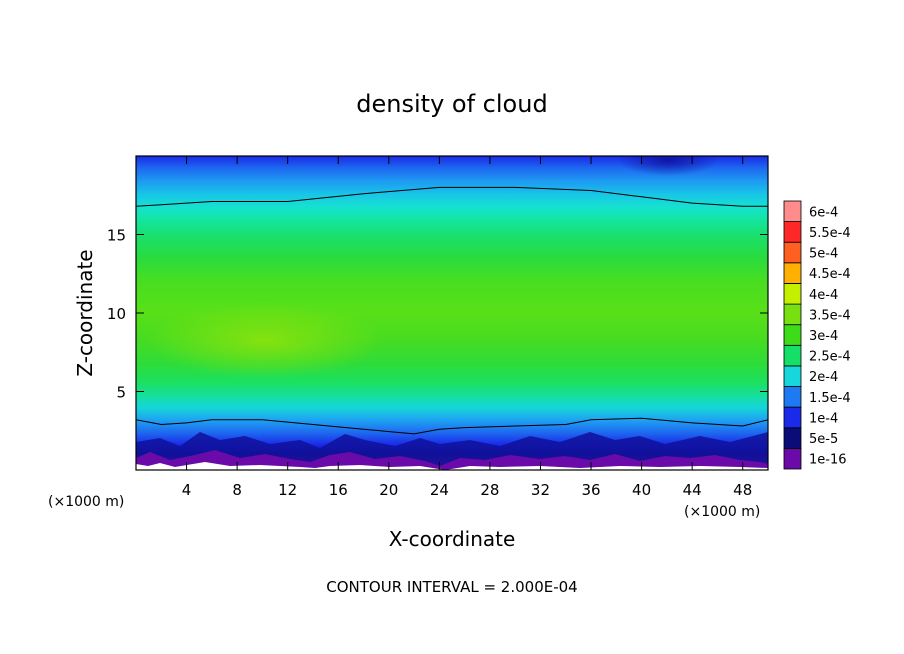  I want to click on colorbar-label: 6e-4, so click(823, 212).